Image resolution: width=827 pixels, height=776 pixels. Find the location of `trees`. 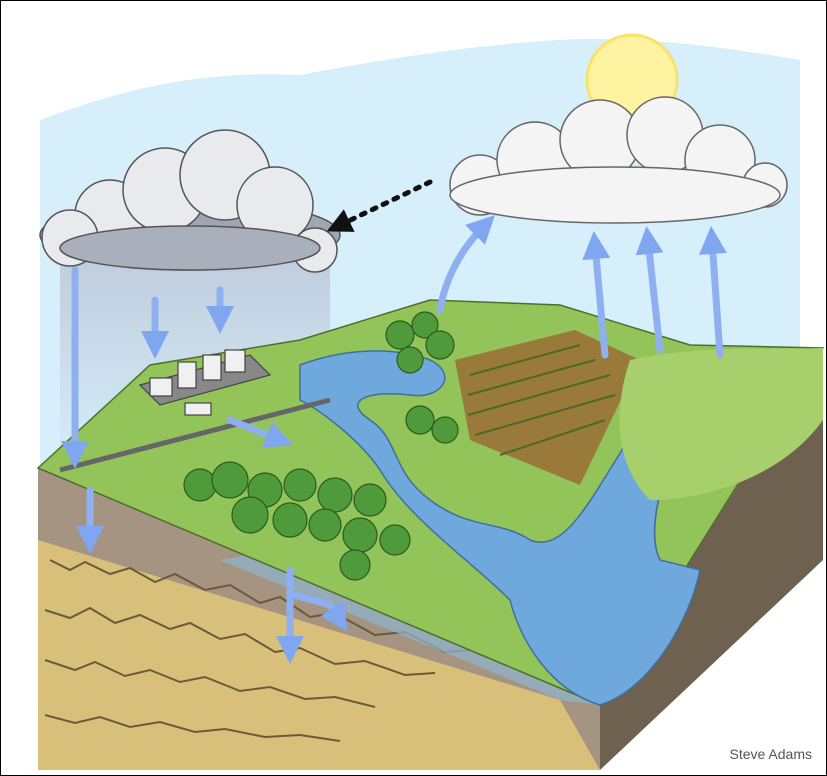

trees is located at coordinates (321, 446).